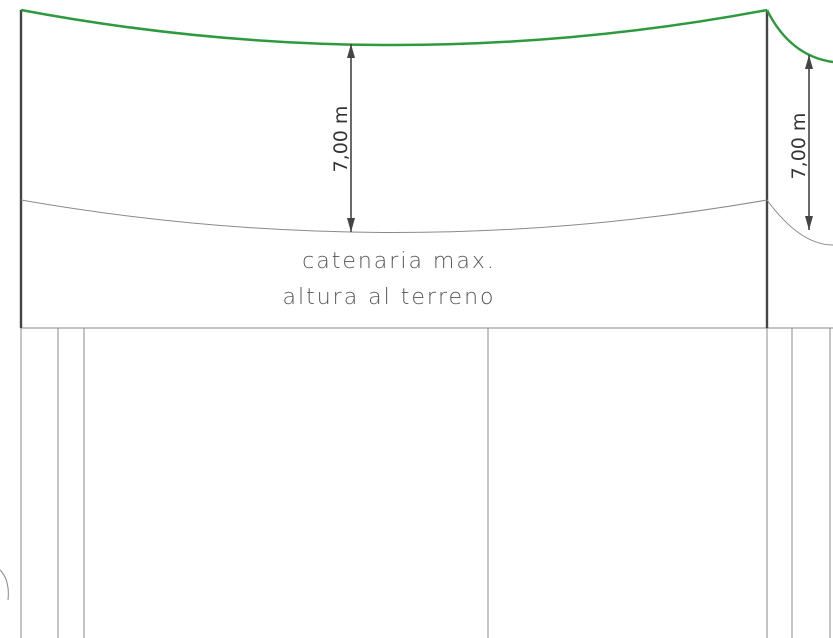 The width and height of the screenshot is (833, 638). What do you see at coordinates (389, 297) in the screenshot?
I see `caption-line-2: altura al terreno` at bounding box center [389, 297].